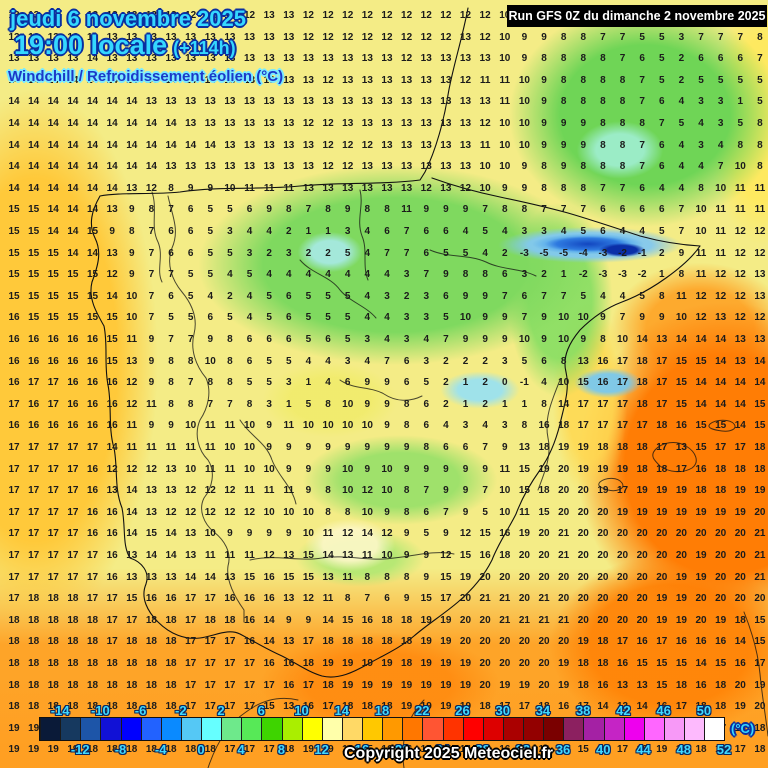  What do you see at coordinates (362, 749) in the screenshot?
I see `scale-tick-label: 16` at bounding box center [362, 749].